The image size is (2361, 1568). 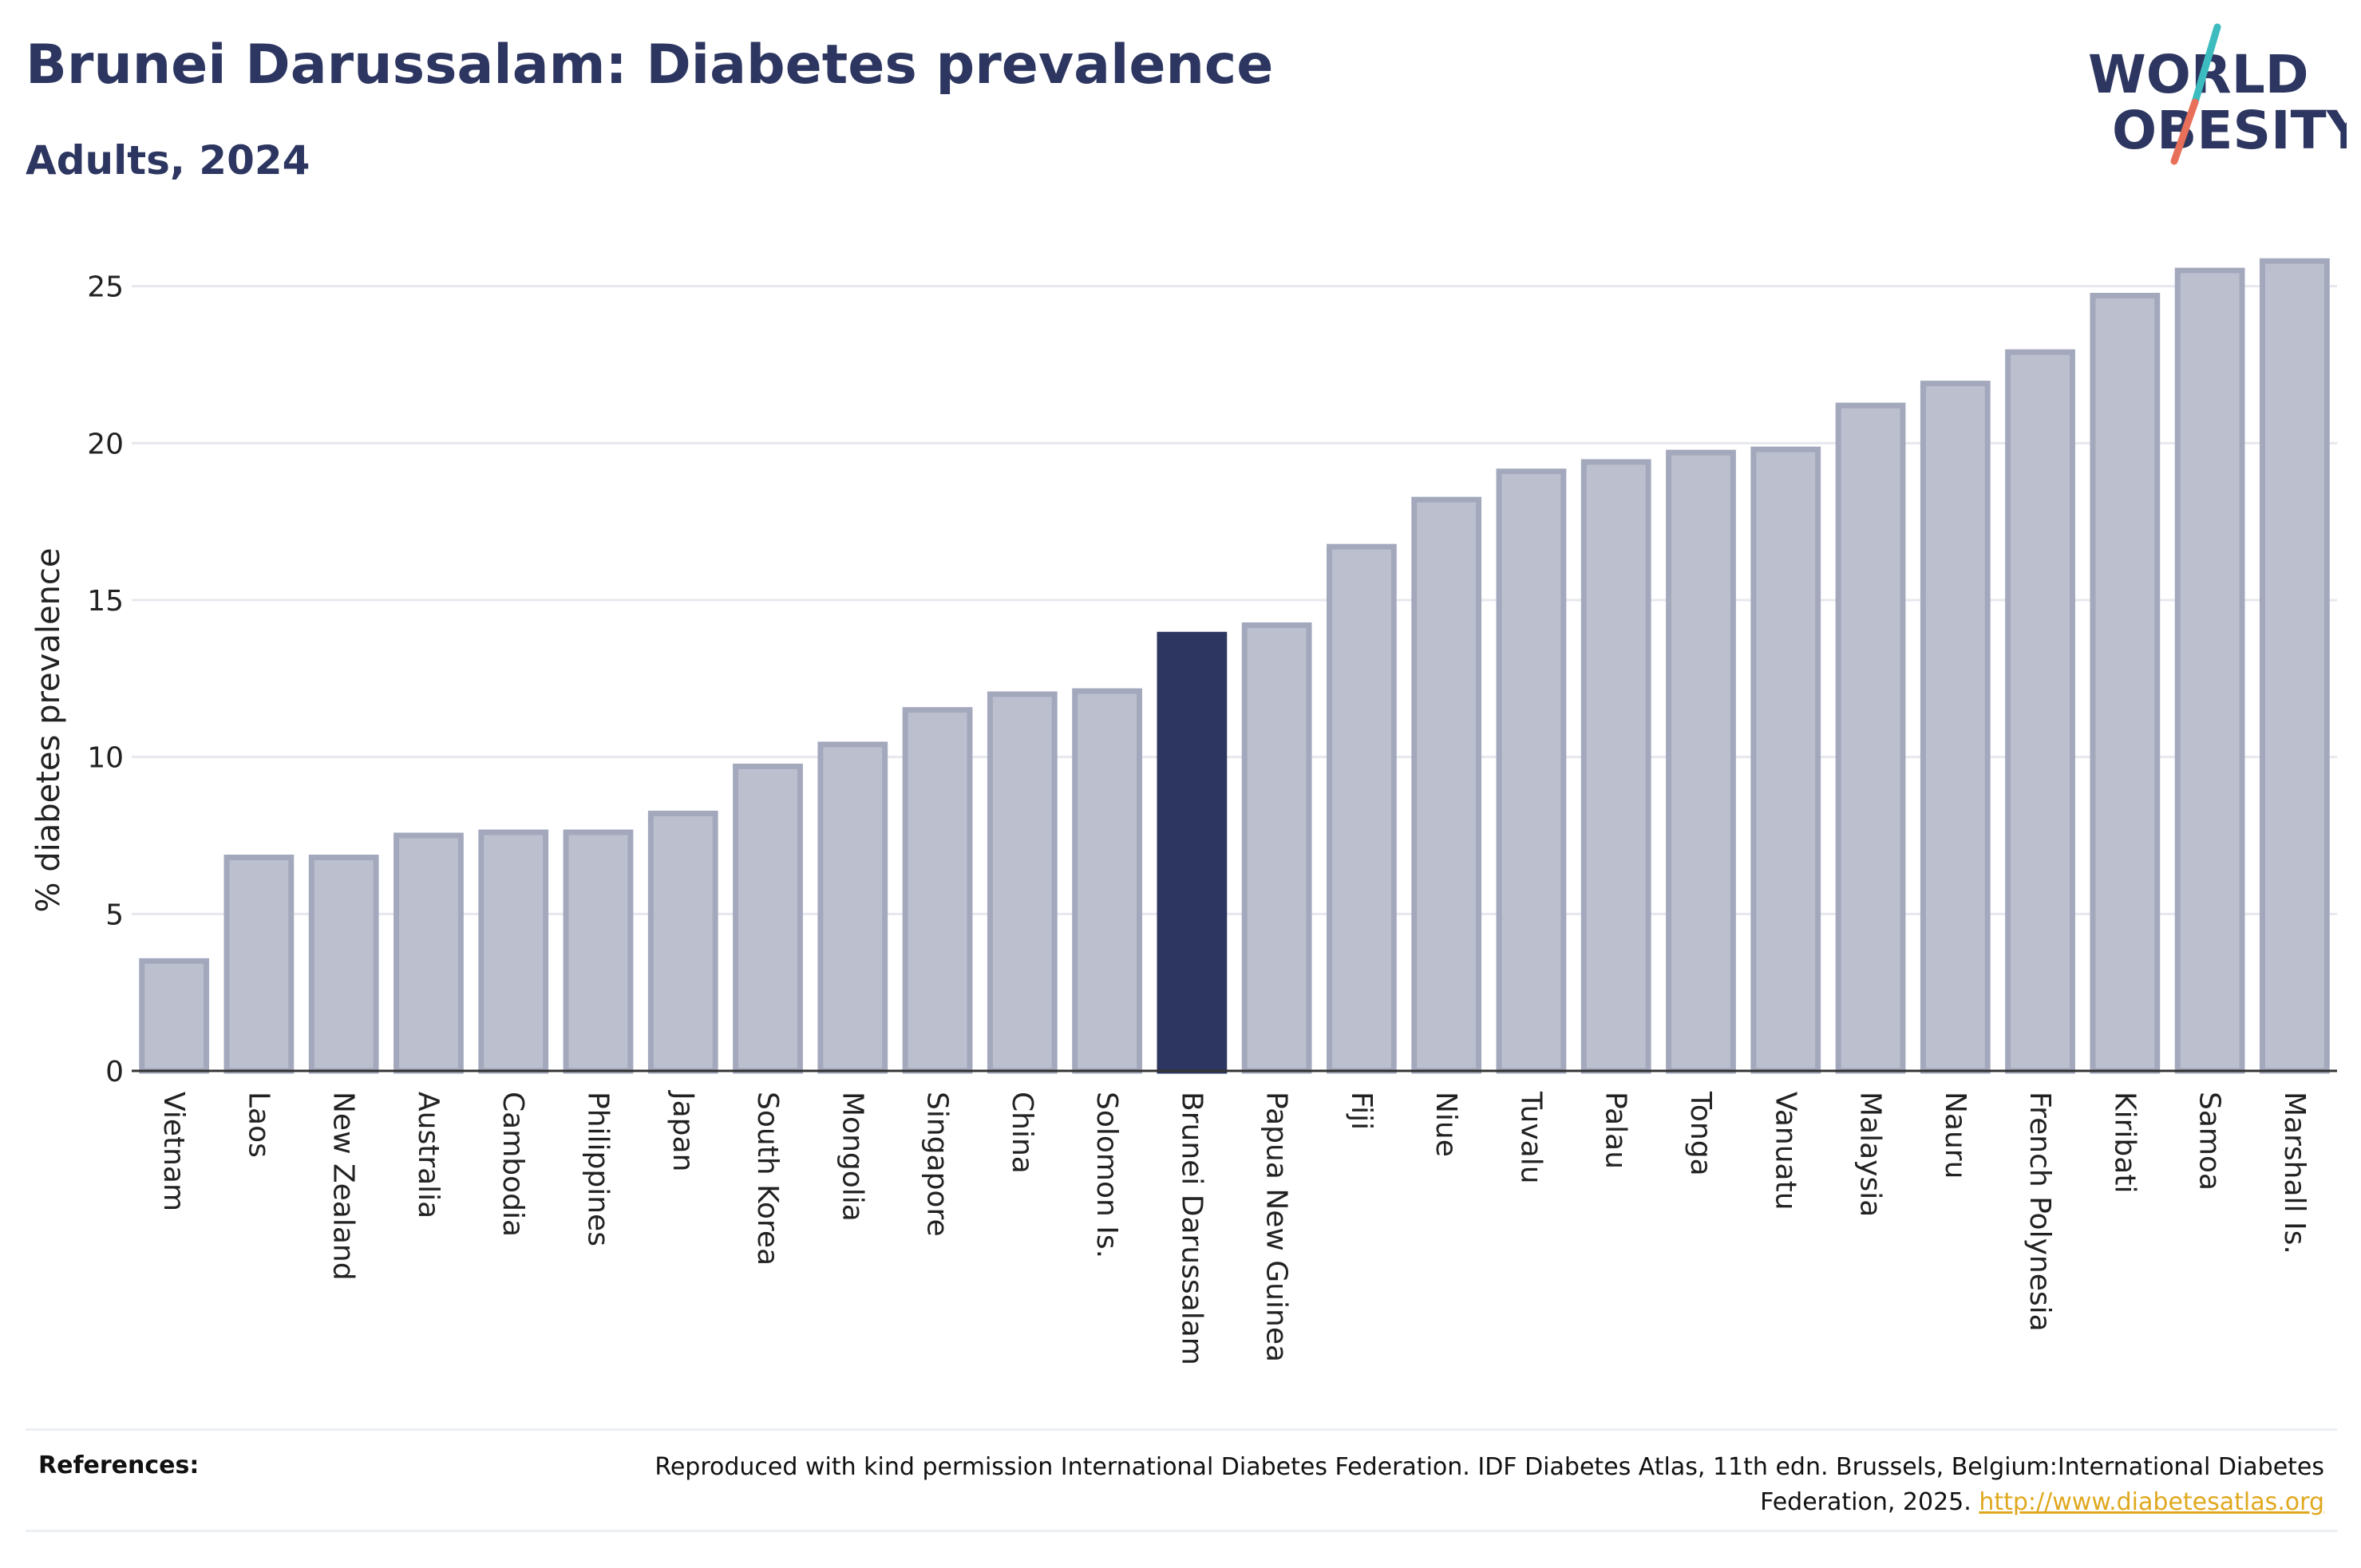 What do you see at coordinates (428, 1155) in the screenshot?
I see `x-tick-label: Australia` at bounding box center [428, 1155].